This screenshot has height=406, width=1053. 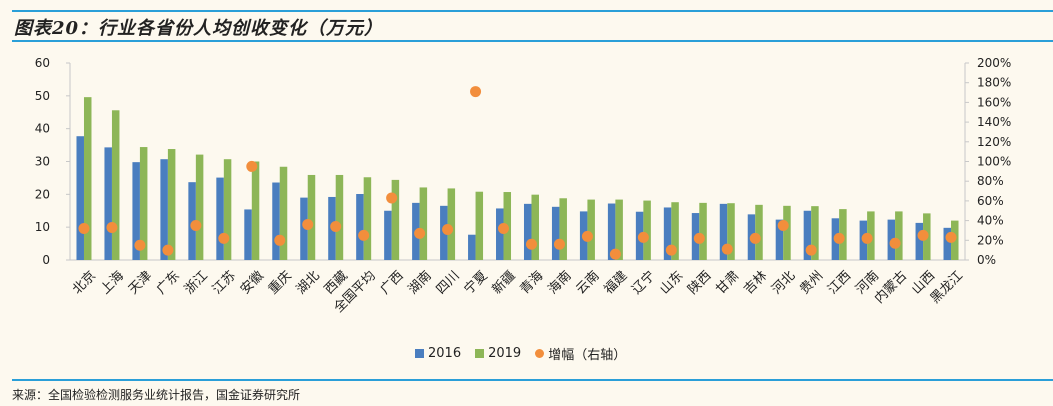 I want to click on x-tick-label: 辽宁, so click(x=644, y=283).